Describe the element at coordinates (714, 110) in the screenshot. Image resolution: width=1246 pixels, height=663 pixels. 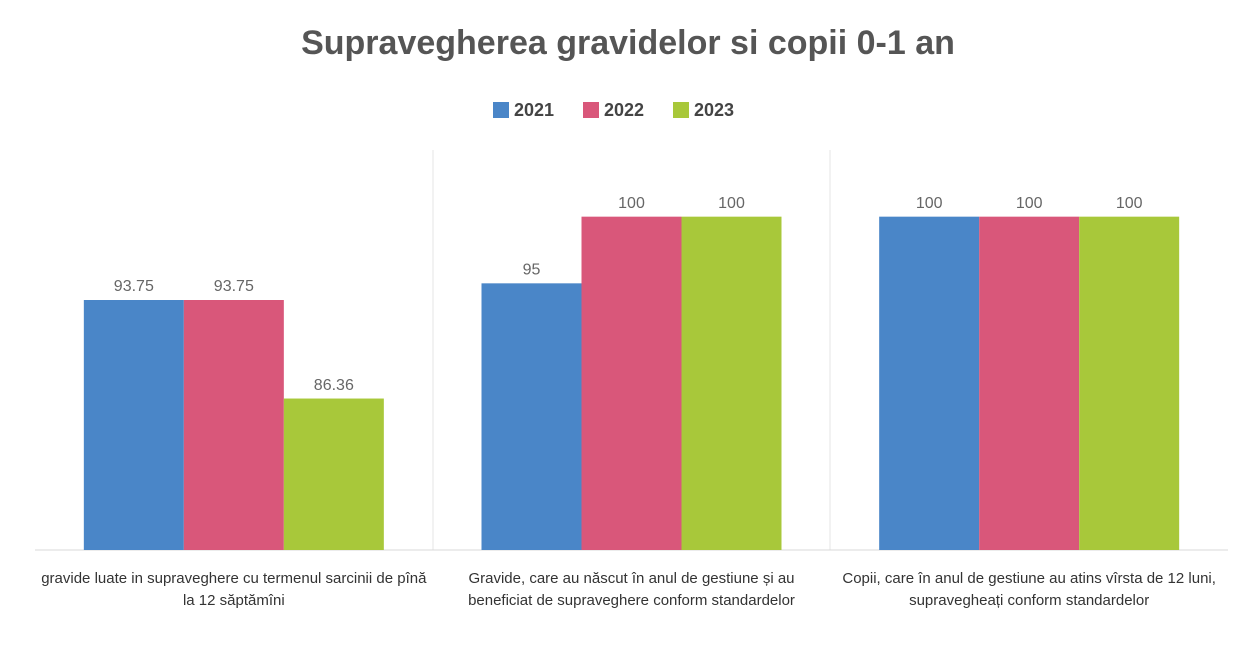
I see `legend-label: 2023` at that location.